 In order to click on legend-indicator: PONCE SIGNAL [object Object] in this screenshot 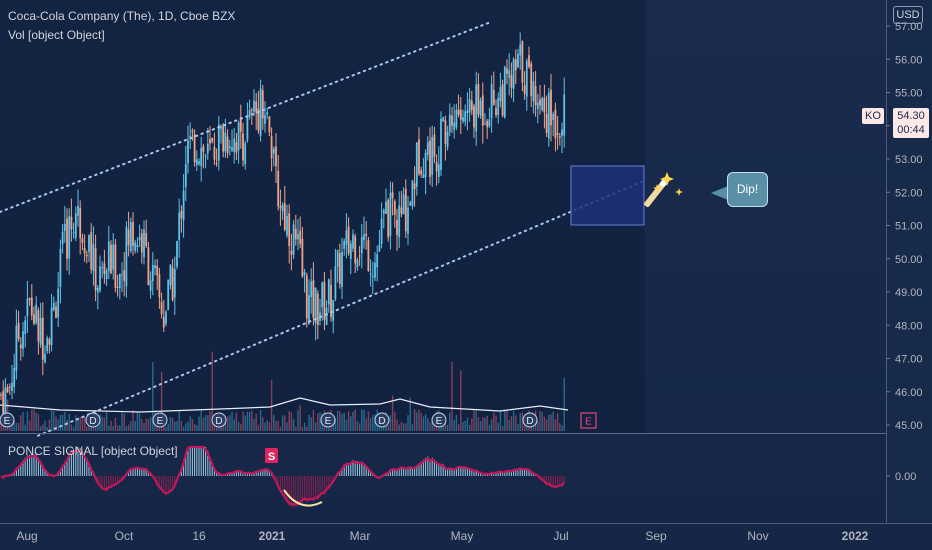, I will do `click(93, 451)`.